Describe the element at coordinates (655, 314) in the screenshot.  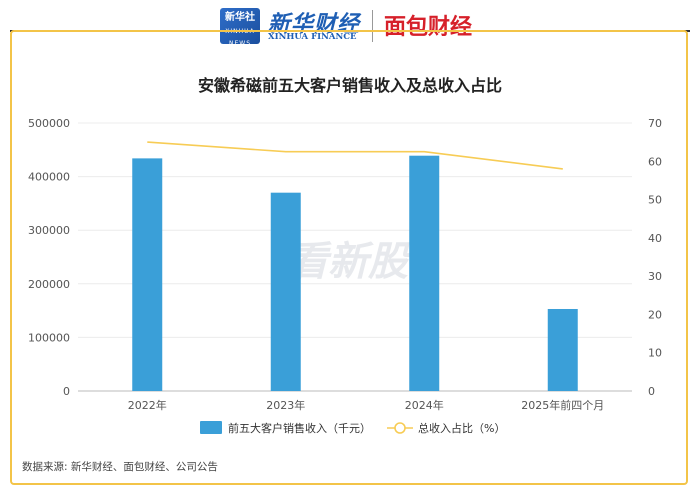
I see `right-axis-tick-label: 20` at that location.